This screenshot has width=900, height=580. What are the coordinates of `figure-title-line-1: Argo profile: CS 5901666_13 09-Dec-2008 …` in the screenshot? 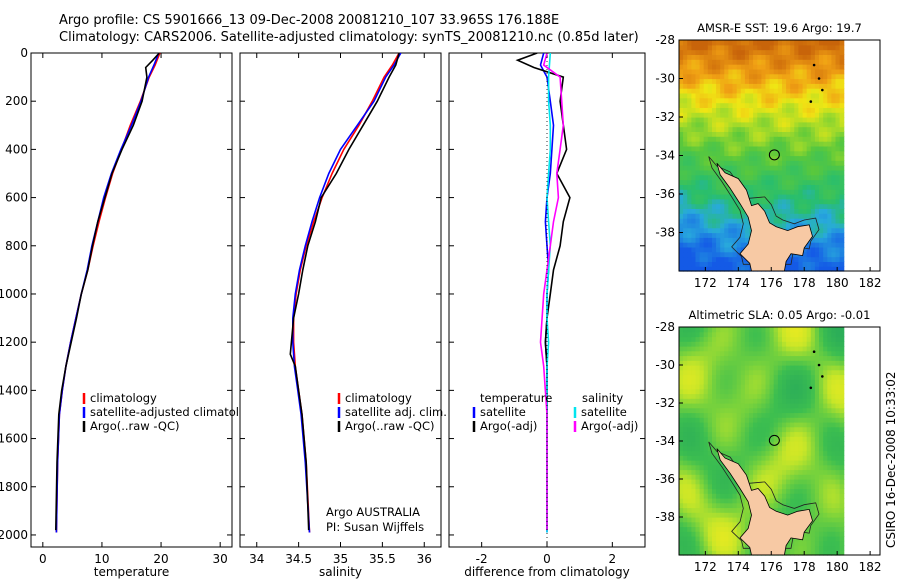 It's located at (309, 20).